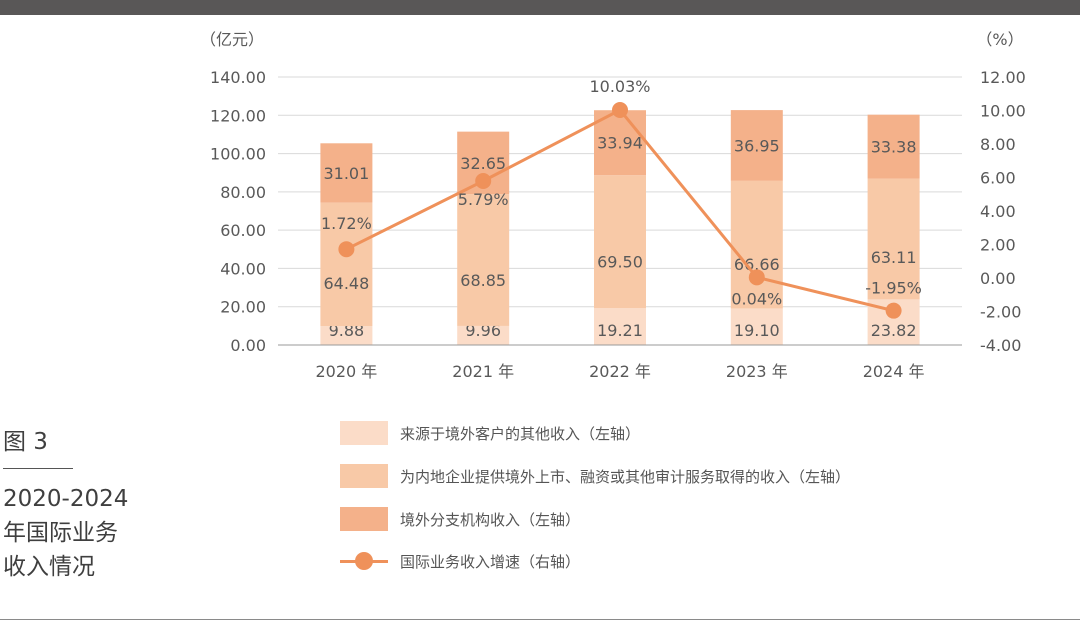 This screenshot has width=1080, height=623. I want to click on legend-item-other-income: 来源于境外客户的其他收入（左轴）, so click(490, 433).